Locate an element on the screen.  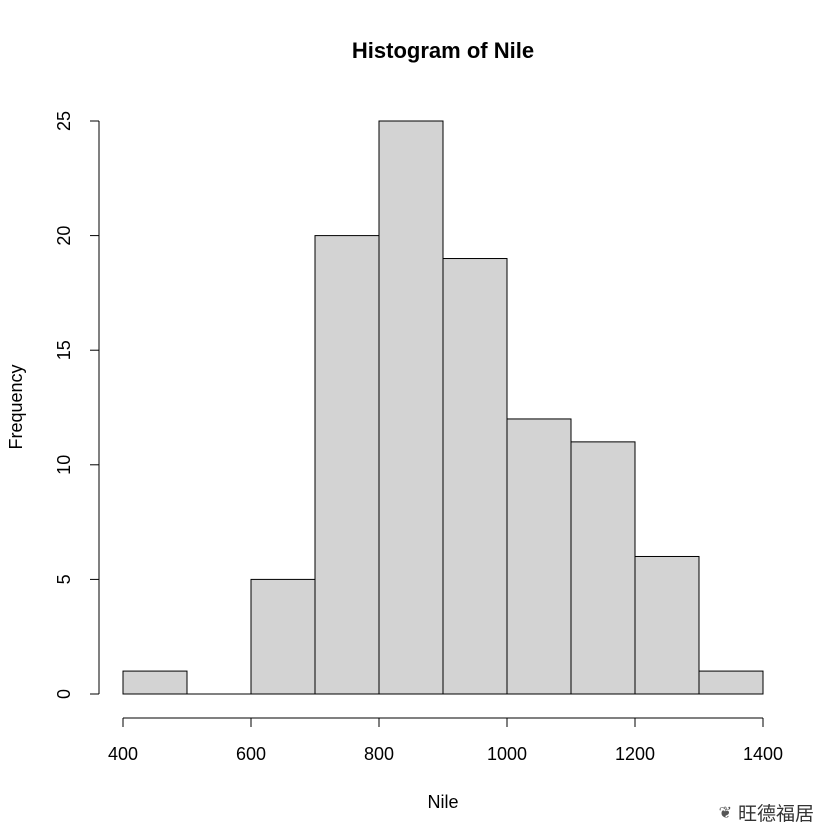
y-tick-label-2: 10 is located at coordinates (64, 465).